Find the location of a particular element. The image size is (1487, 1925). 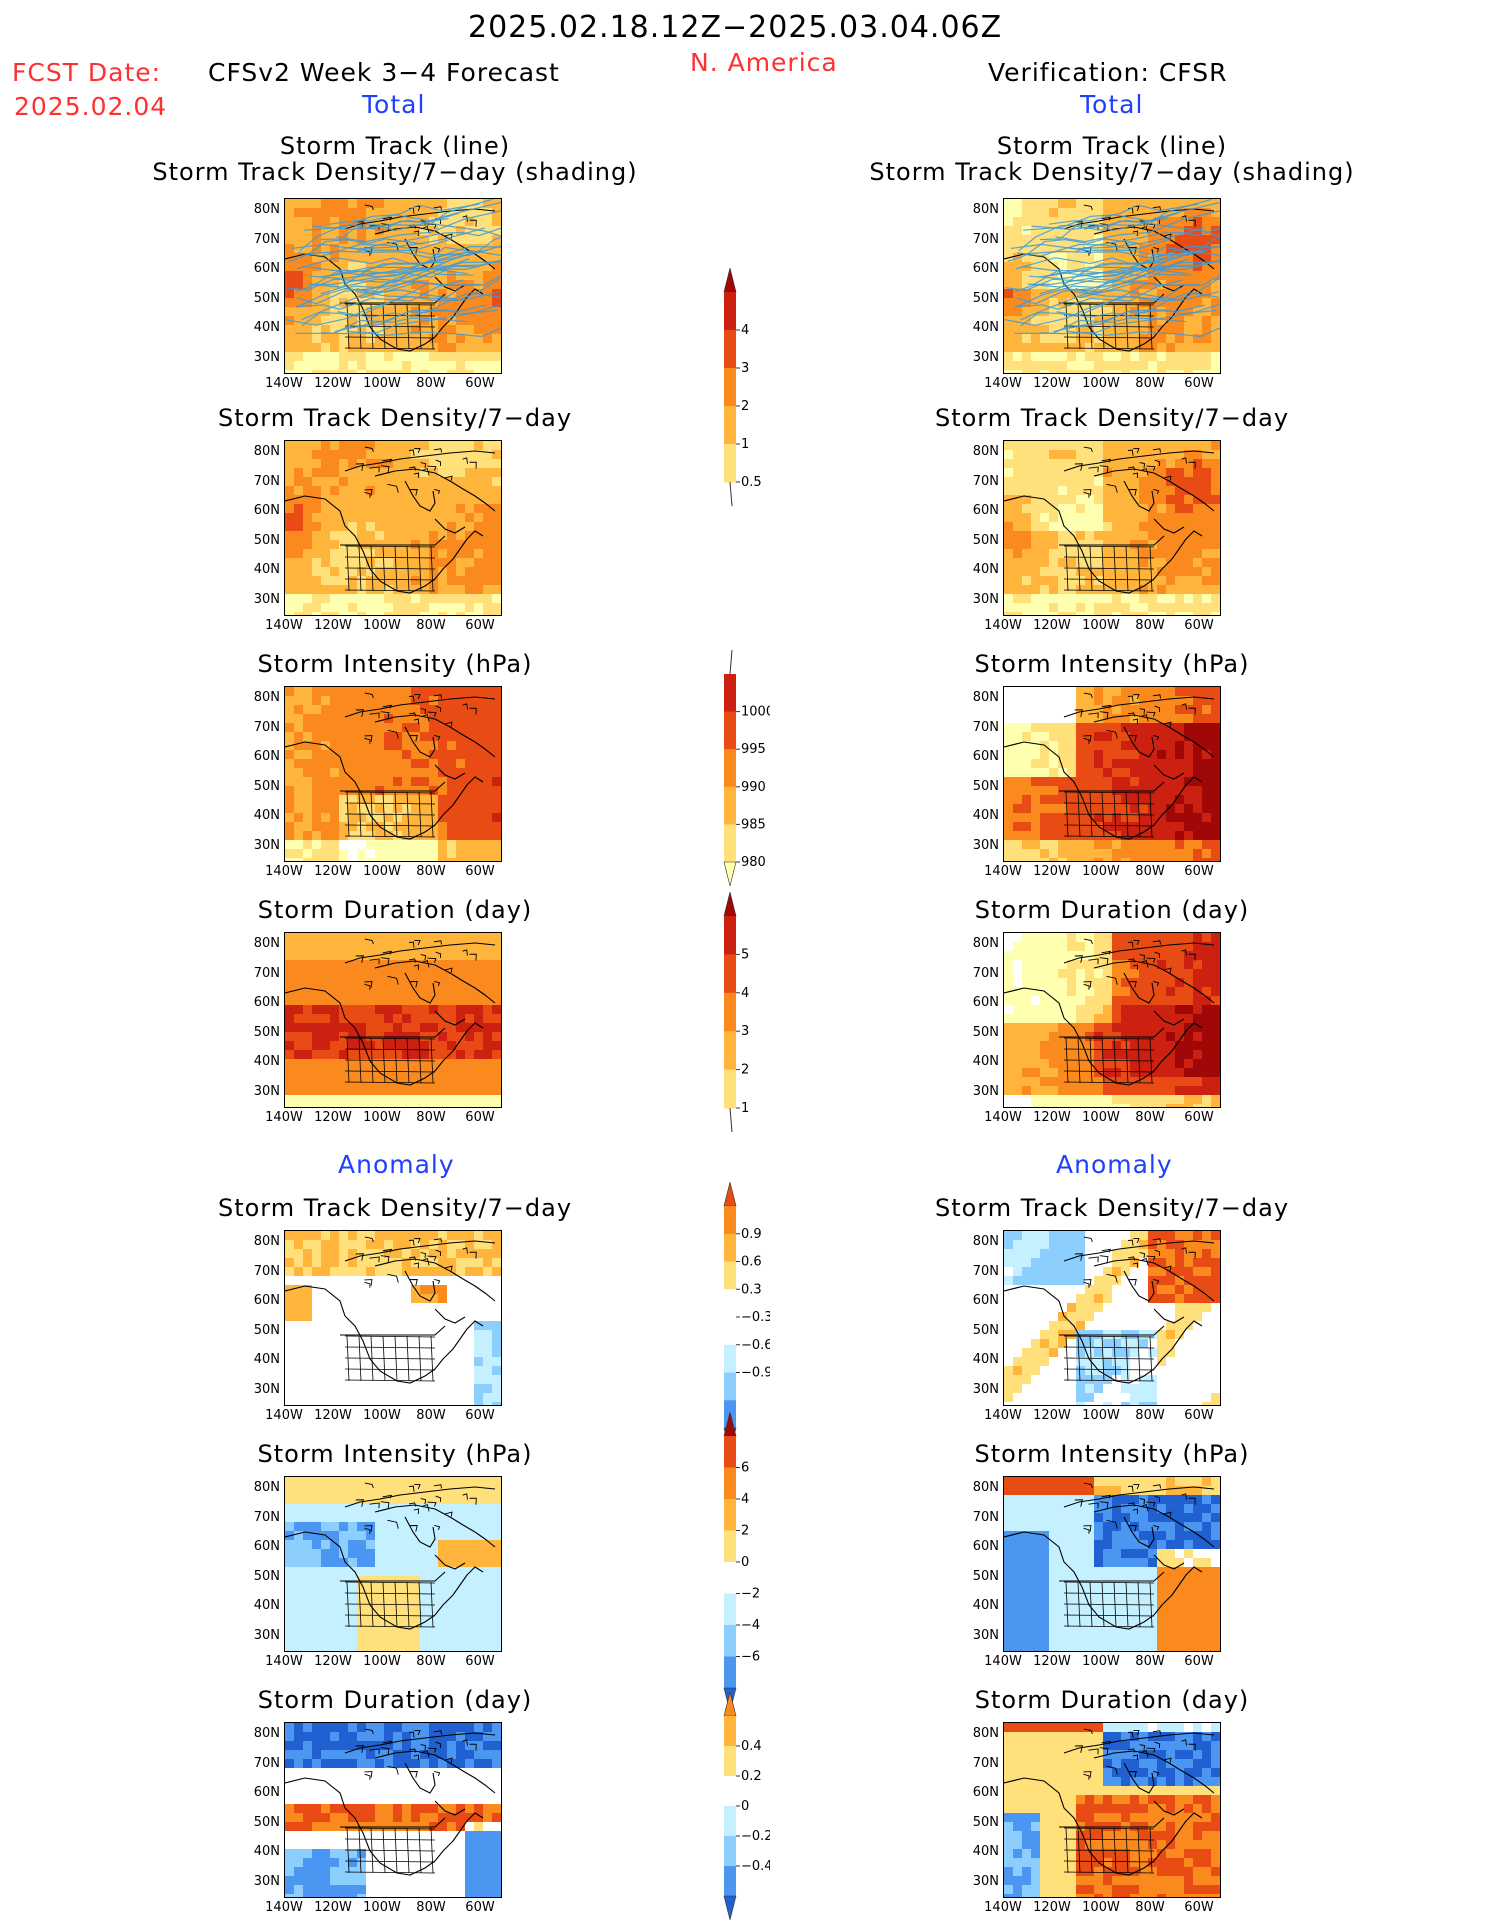

right-row6-title: Storm Intensity (hPa) is located at coordinates (1112, 1454).